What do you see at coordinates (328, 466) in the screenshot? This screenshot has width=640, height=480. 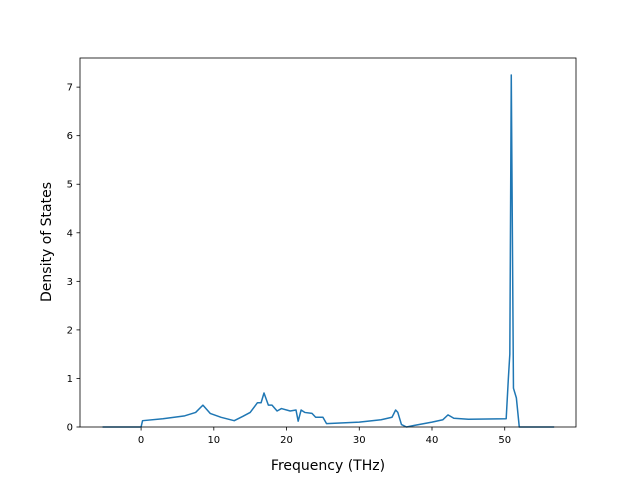 I see `x-axis-label: Frequency (THz)` at bounding box center [328, 466].